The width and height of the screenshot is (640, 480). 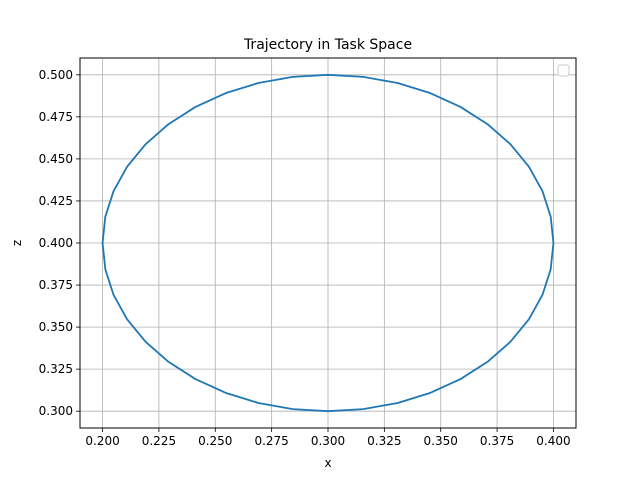 What do you see at coordinates (56, 201) in the screenshot?
I see `y-tick-label: 0.425` at bounding box center [56, 201].